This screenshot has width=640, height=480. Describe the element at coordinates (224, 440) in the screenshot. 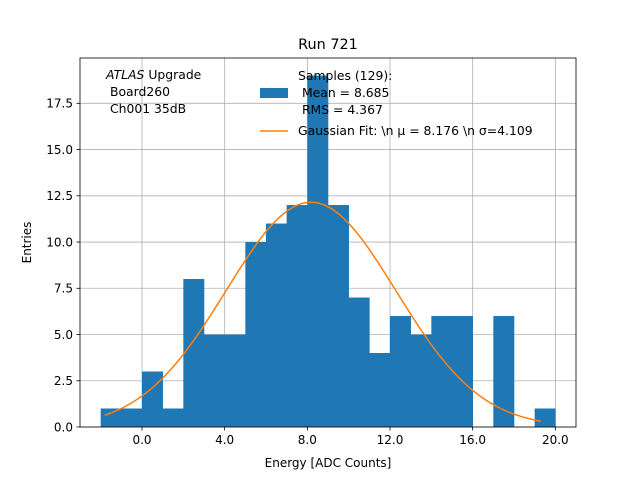

I see `x-tick-label: 4.0` at that location.